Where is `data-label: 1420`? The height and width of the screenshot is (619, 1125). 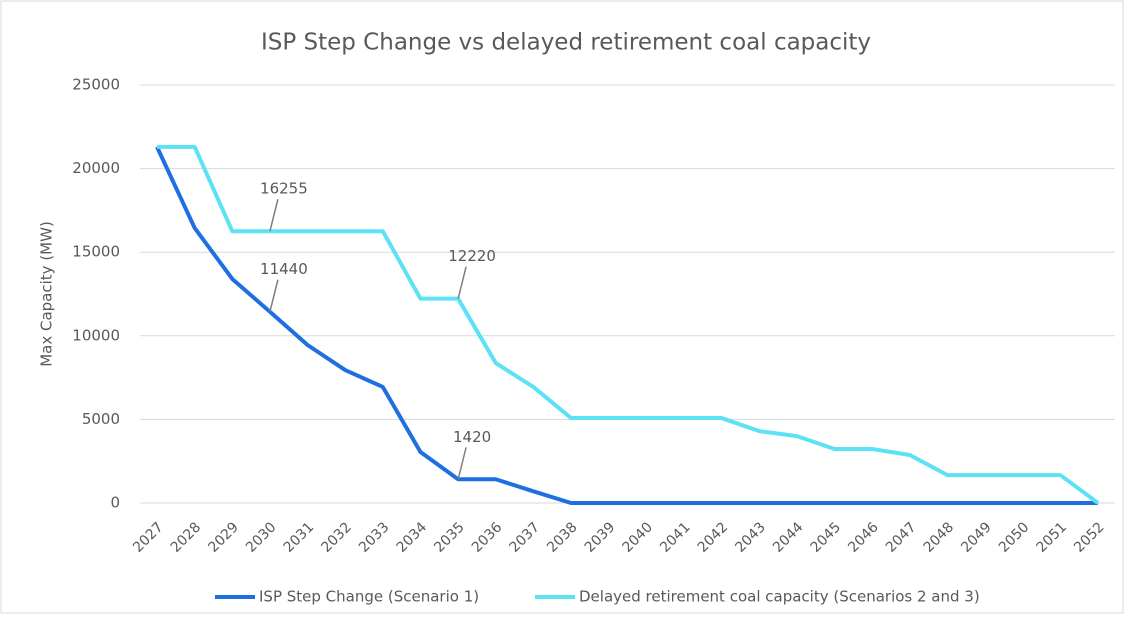
data-label: 1420 is located at coordinates (472, 437).